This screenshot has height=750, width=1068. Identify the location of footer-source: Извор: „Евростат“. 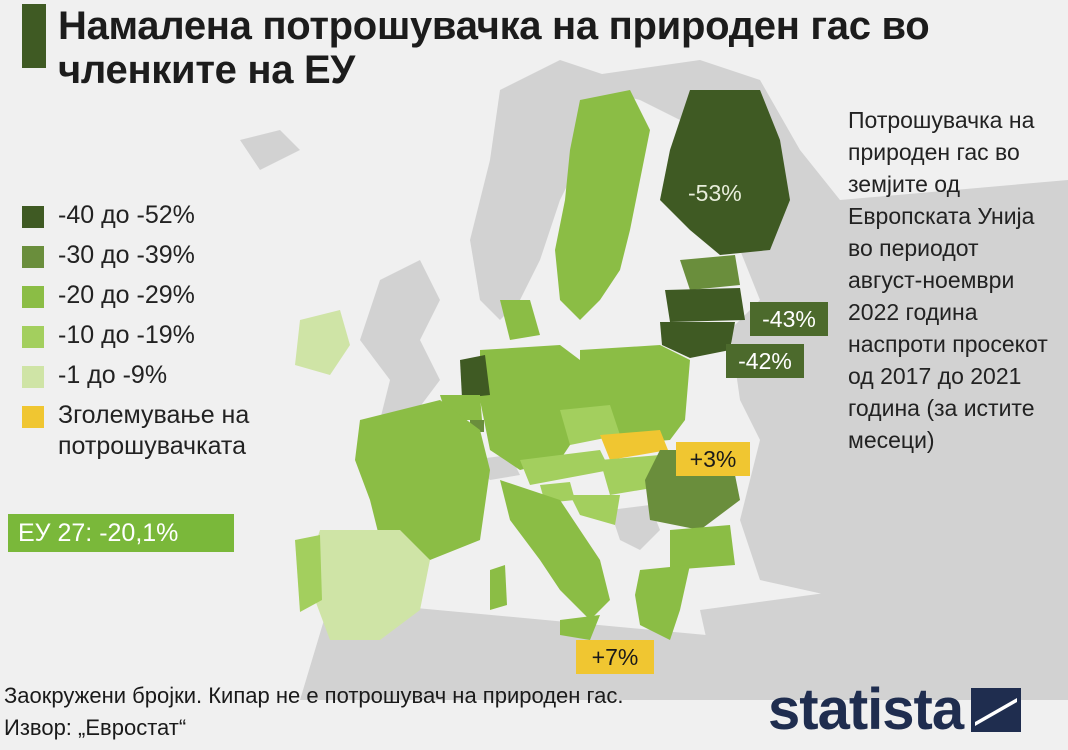
(95, 727).